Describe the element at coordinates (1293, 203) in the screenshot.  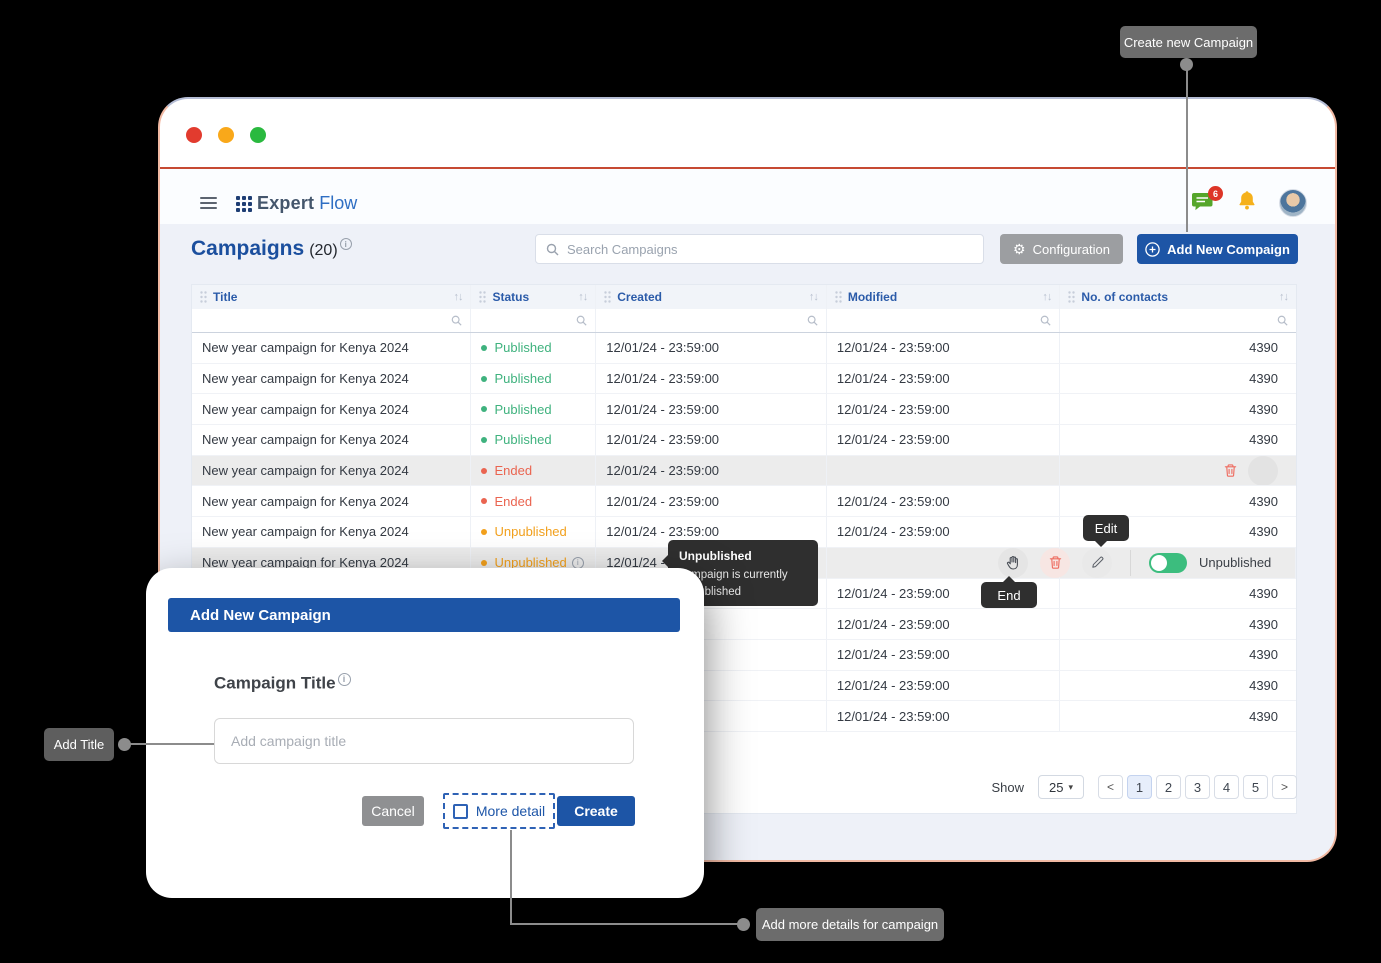
I see `user-avatar` at that location.